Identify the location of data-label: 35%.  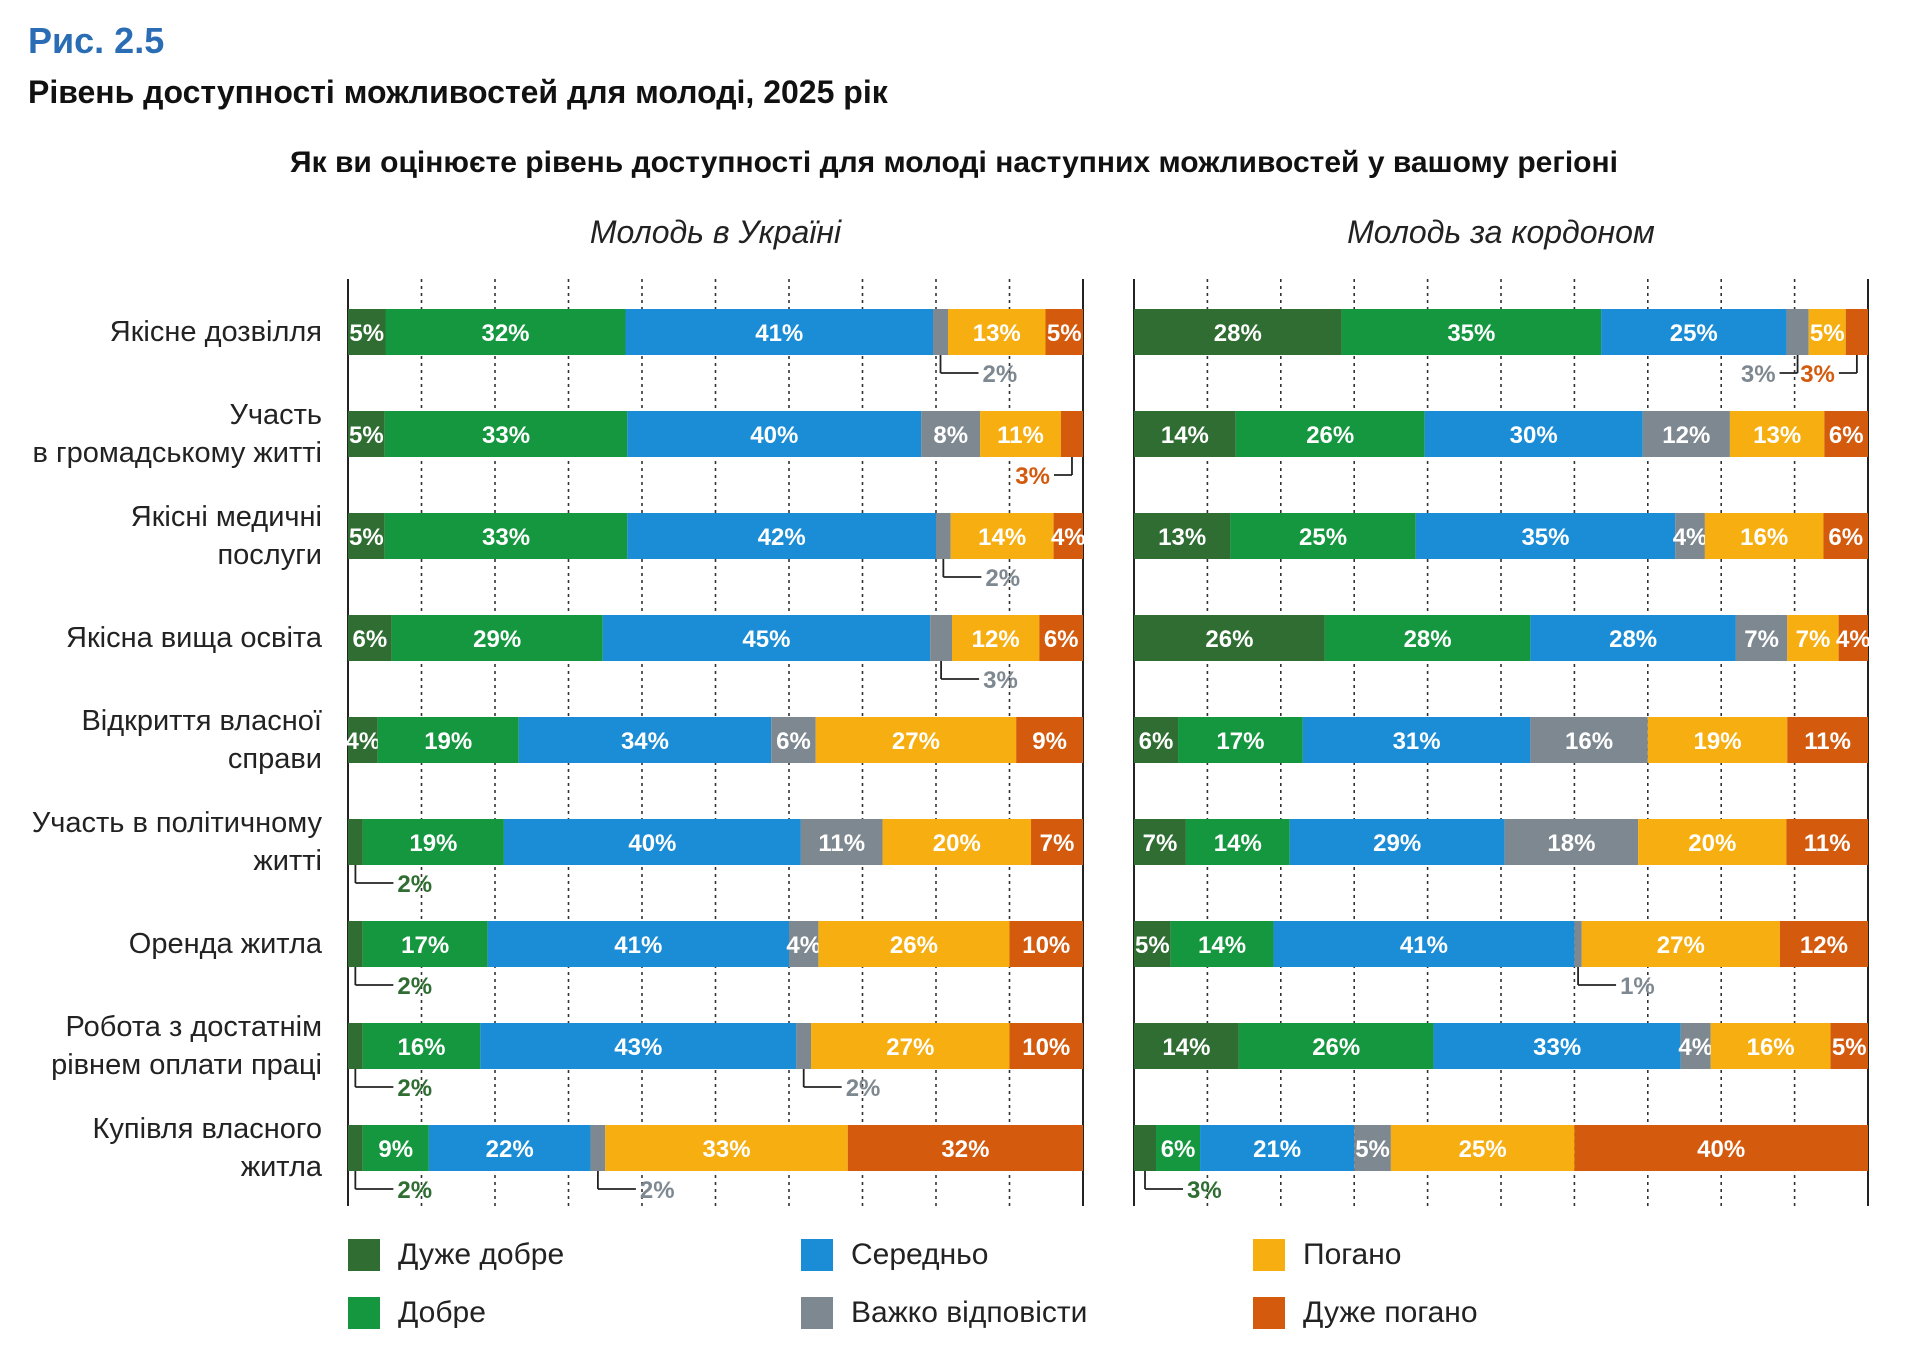
(1545, 537).